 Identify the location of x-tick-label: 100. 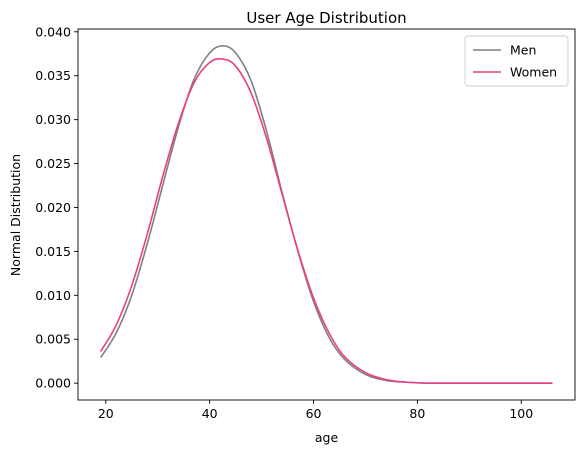
(521, 413).